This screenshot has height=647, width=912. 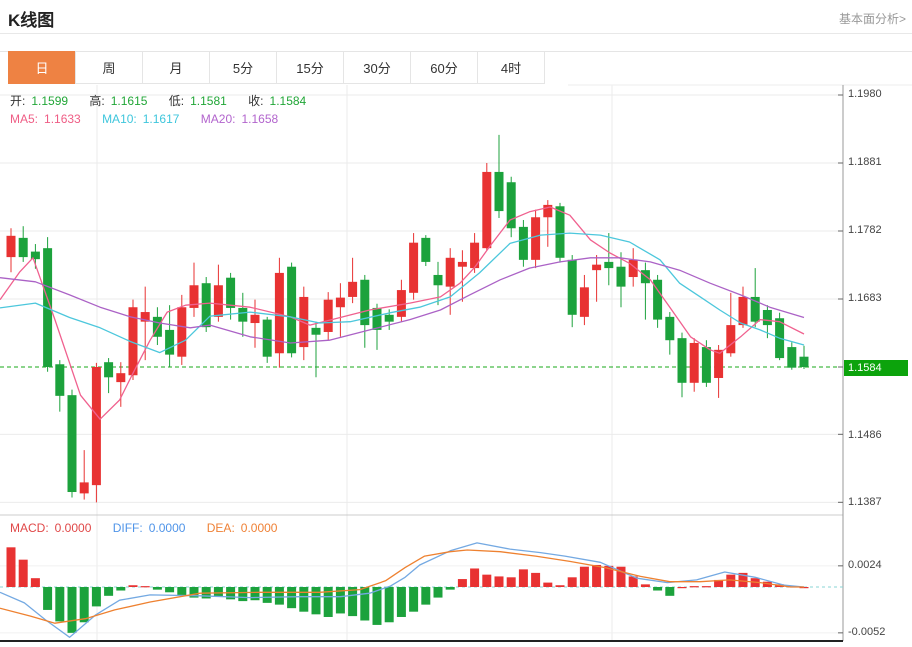 What do you see at coordinates (161, 119) in the screenshot?
I see `ma10-value: 1.1617` at bounding box center [161, 119].